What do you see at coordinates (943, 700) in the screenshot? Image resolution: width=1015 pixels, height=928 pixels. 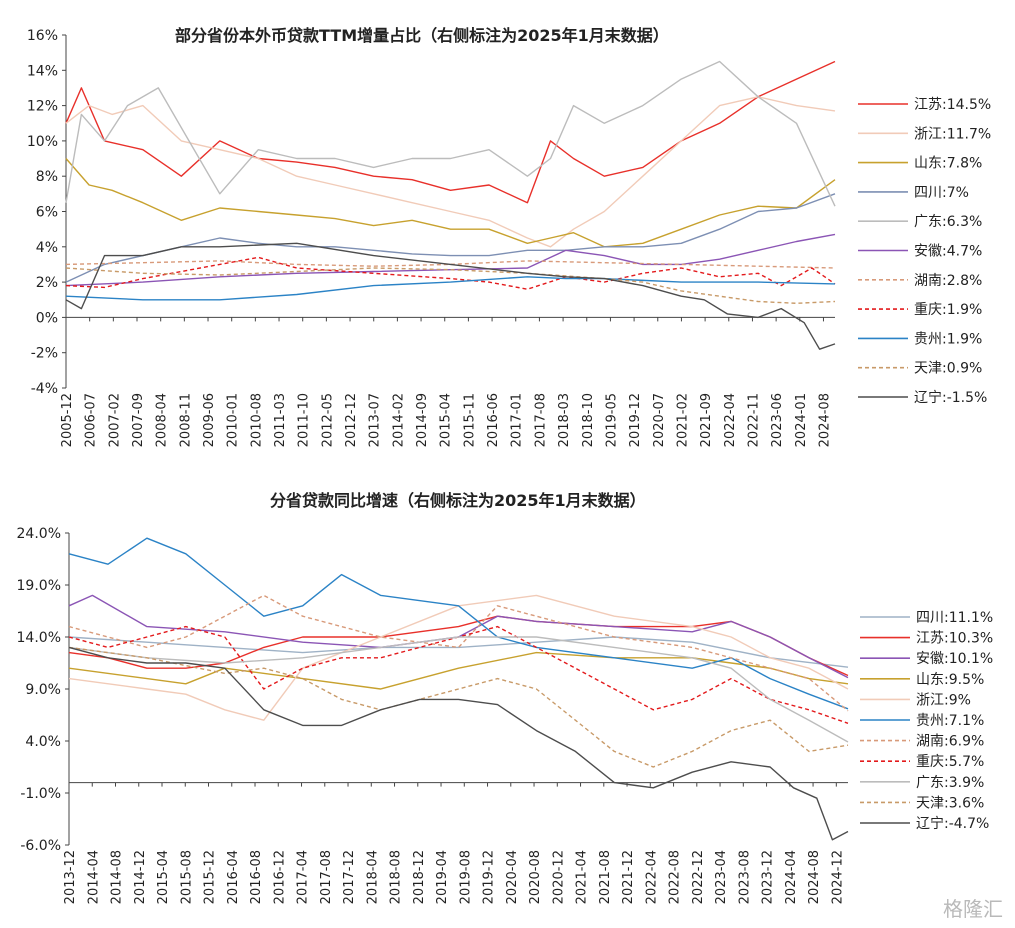 I see `legend-label-浙江: 浙江:9%` at bounding box center [943, 700].